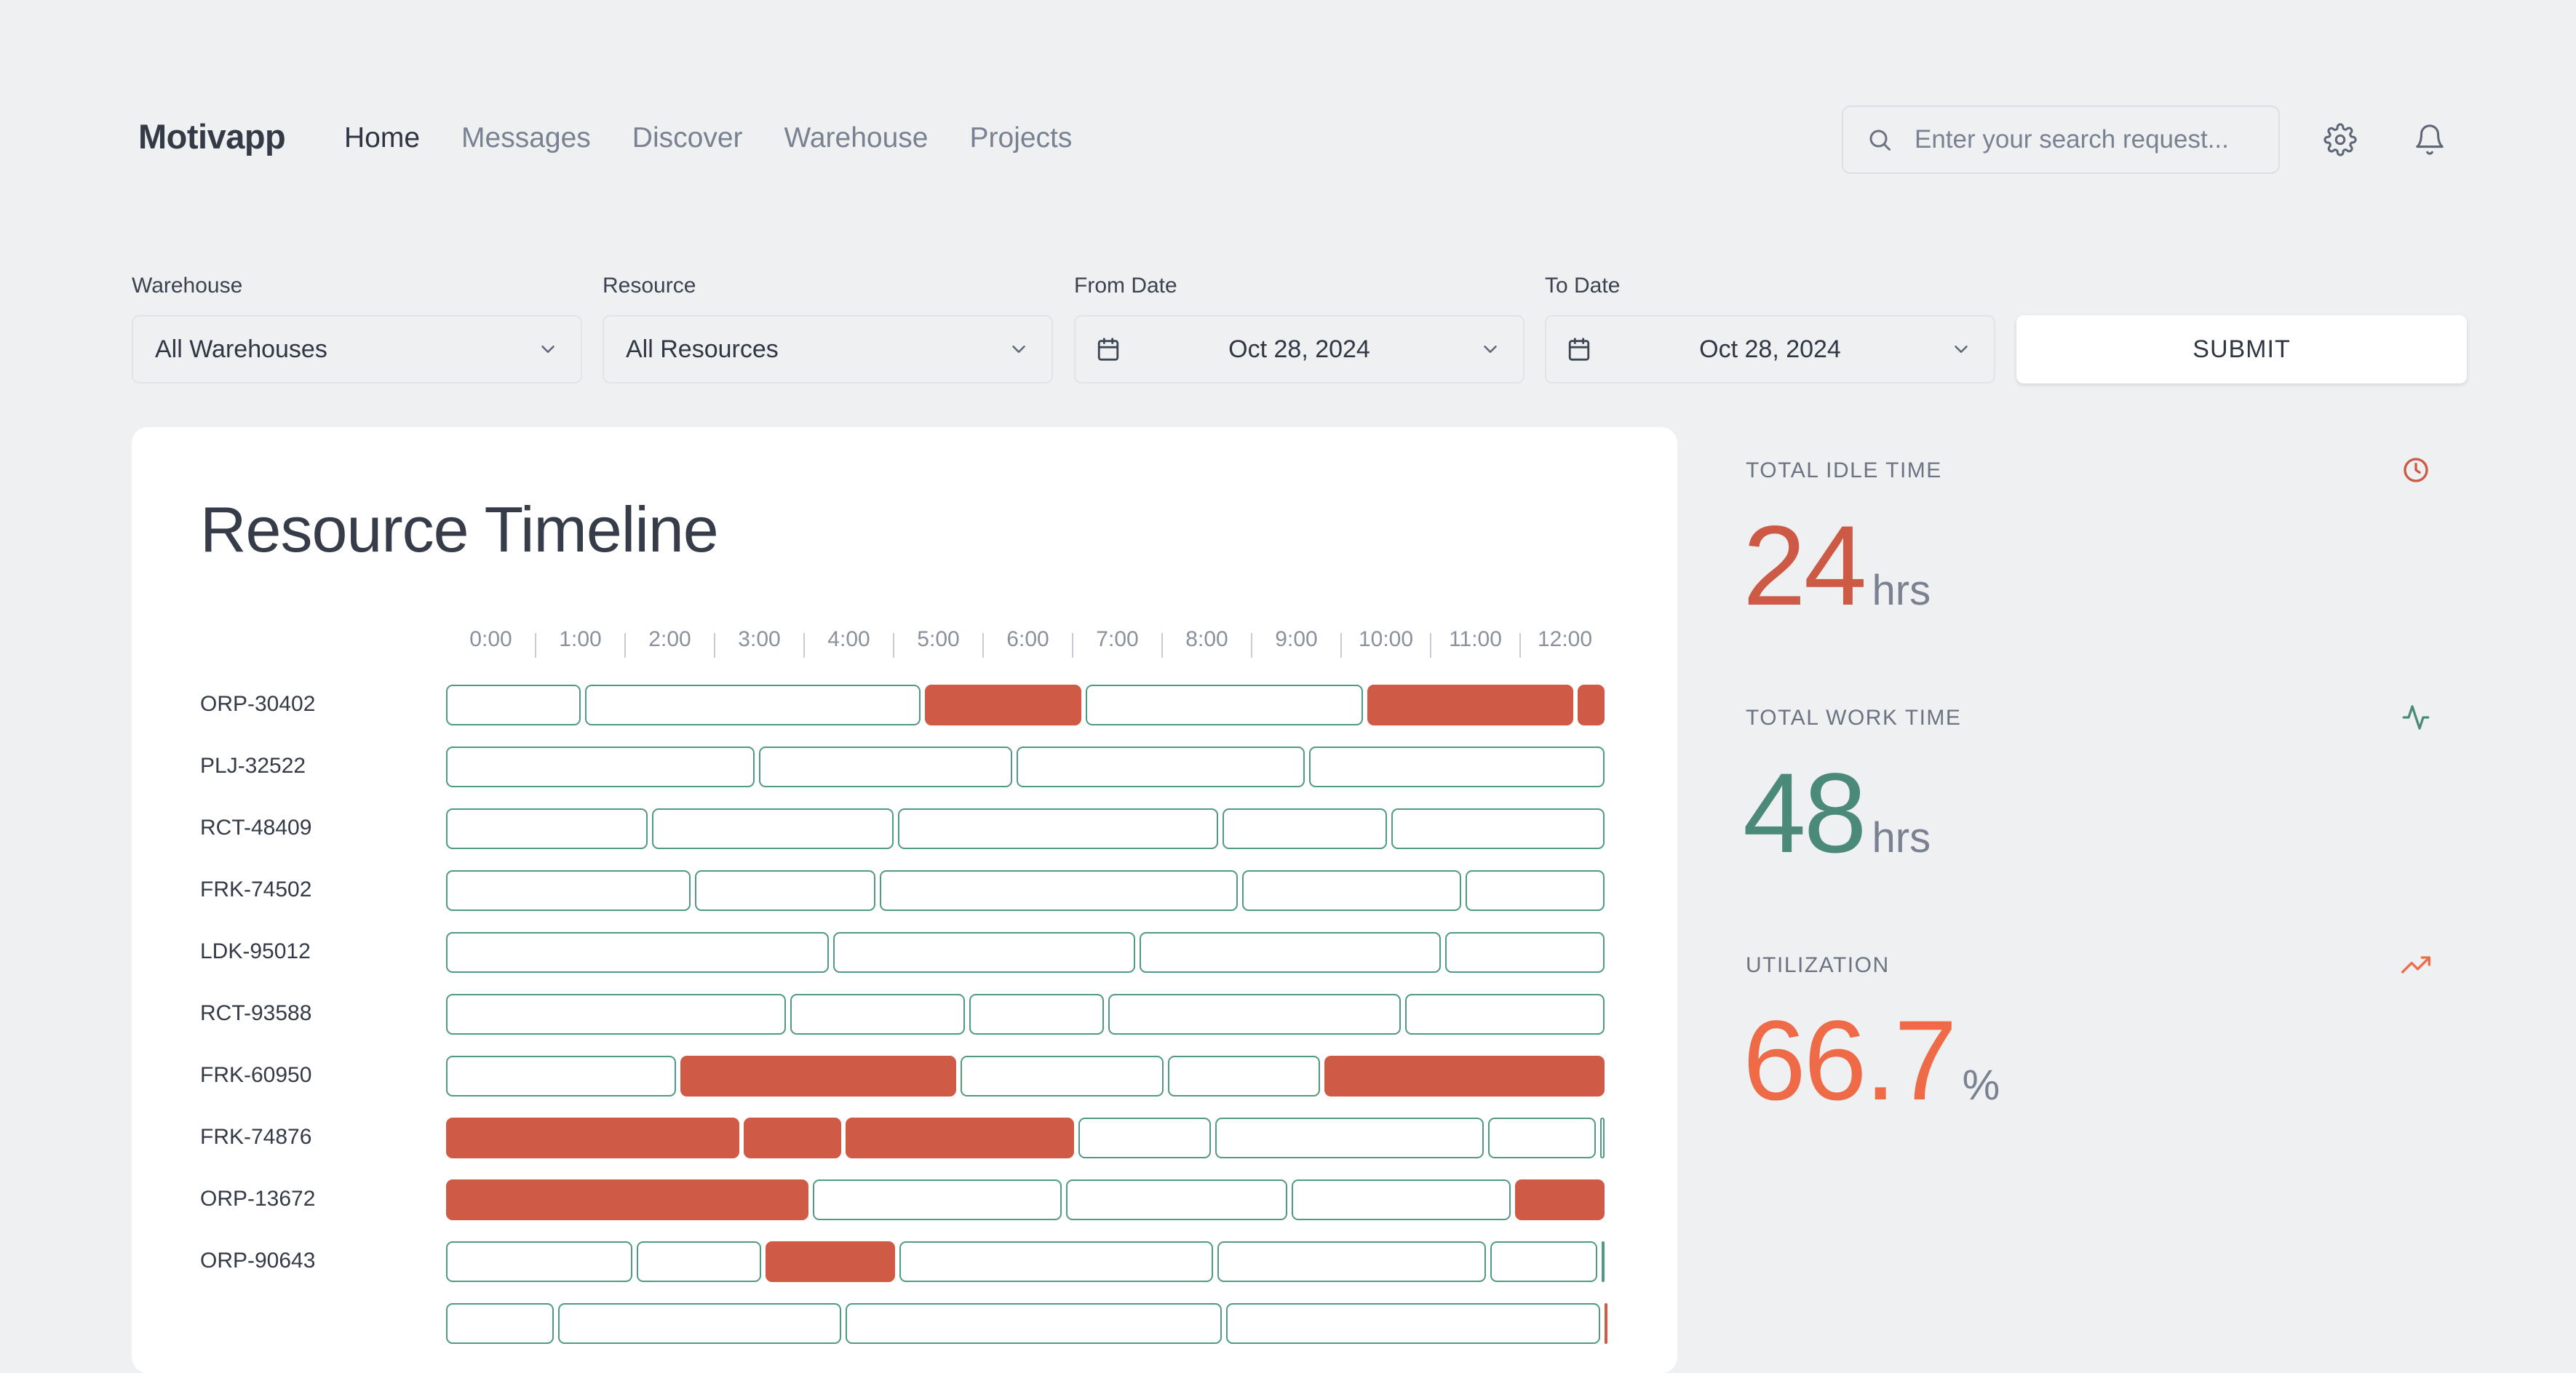  I want to click on search-box, so click(2061, 140).